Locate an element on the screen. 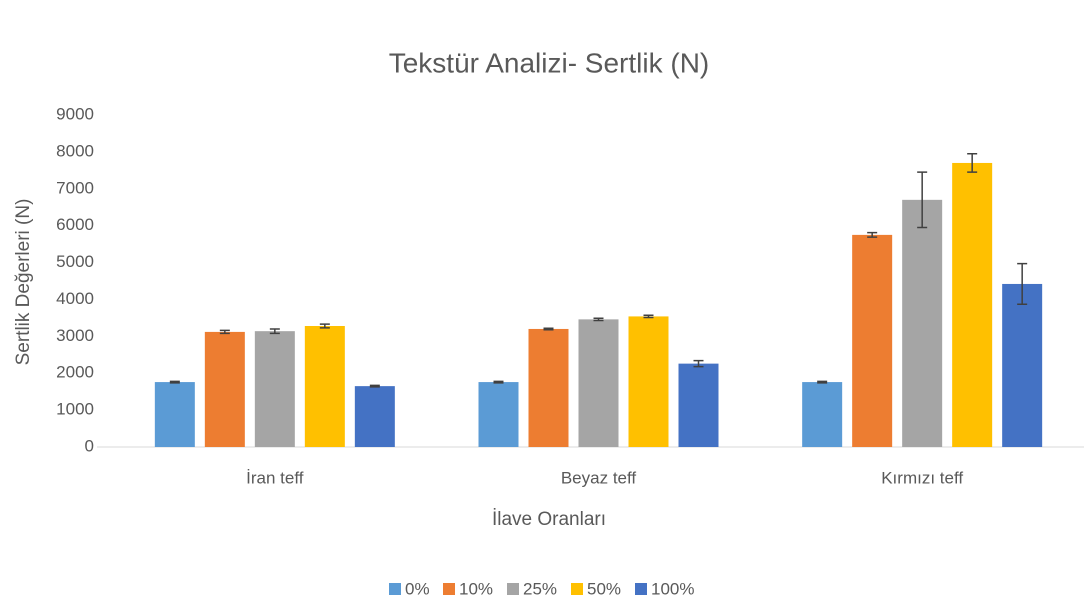 The height and width of the screenshot is (603, 1086). y-tick-label: 6000 is located at coordinates (75, 224).